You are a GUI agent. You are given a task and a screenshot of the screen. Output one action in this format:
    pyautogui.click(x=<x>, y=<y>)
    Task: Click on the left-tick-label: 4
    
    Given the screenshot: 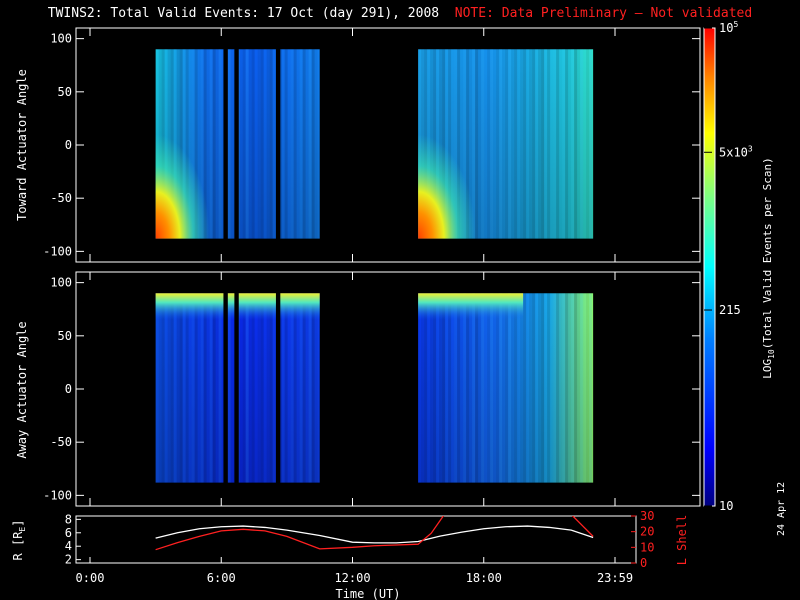 What is the action you would take?
    pyautogui.click(x=68, y=546)
    